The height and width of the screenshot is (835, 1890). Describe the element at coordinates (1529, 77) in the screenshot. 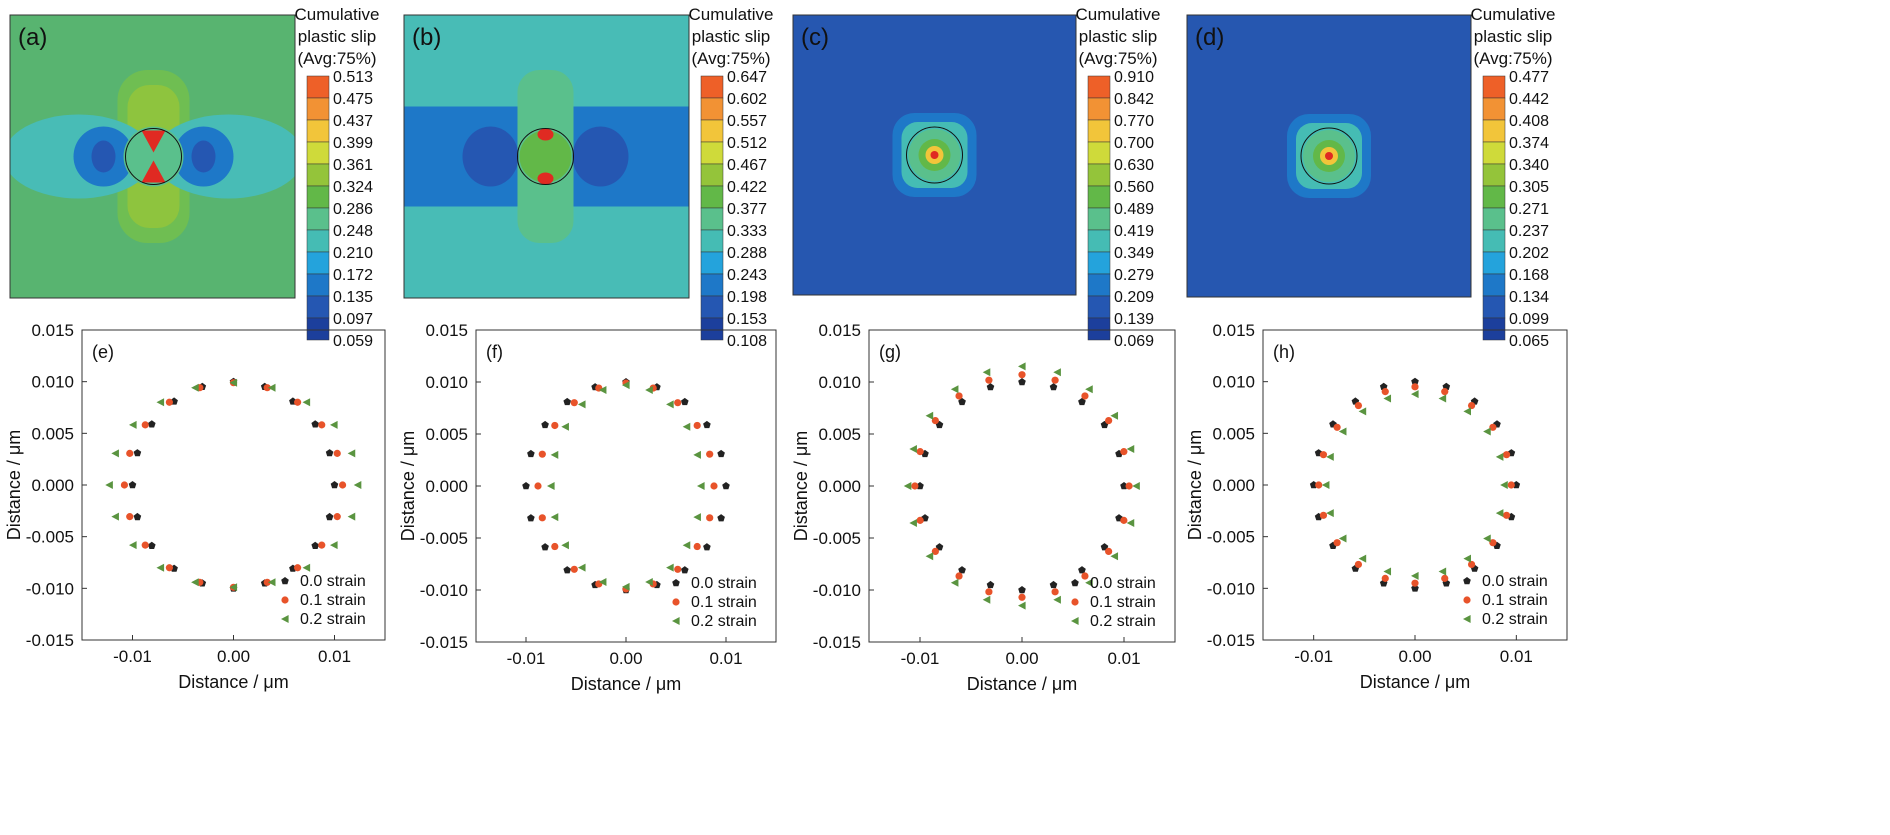

I see `colorbar-value: 0.477` at that location.